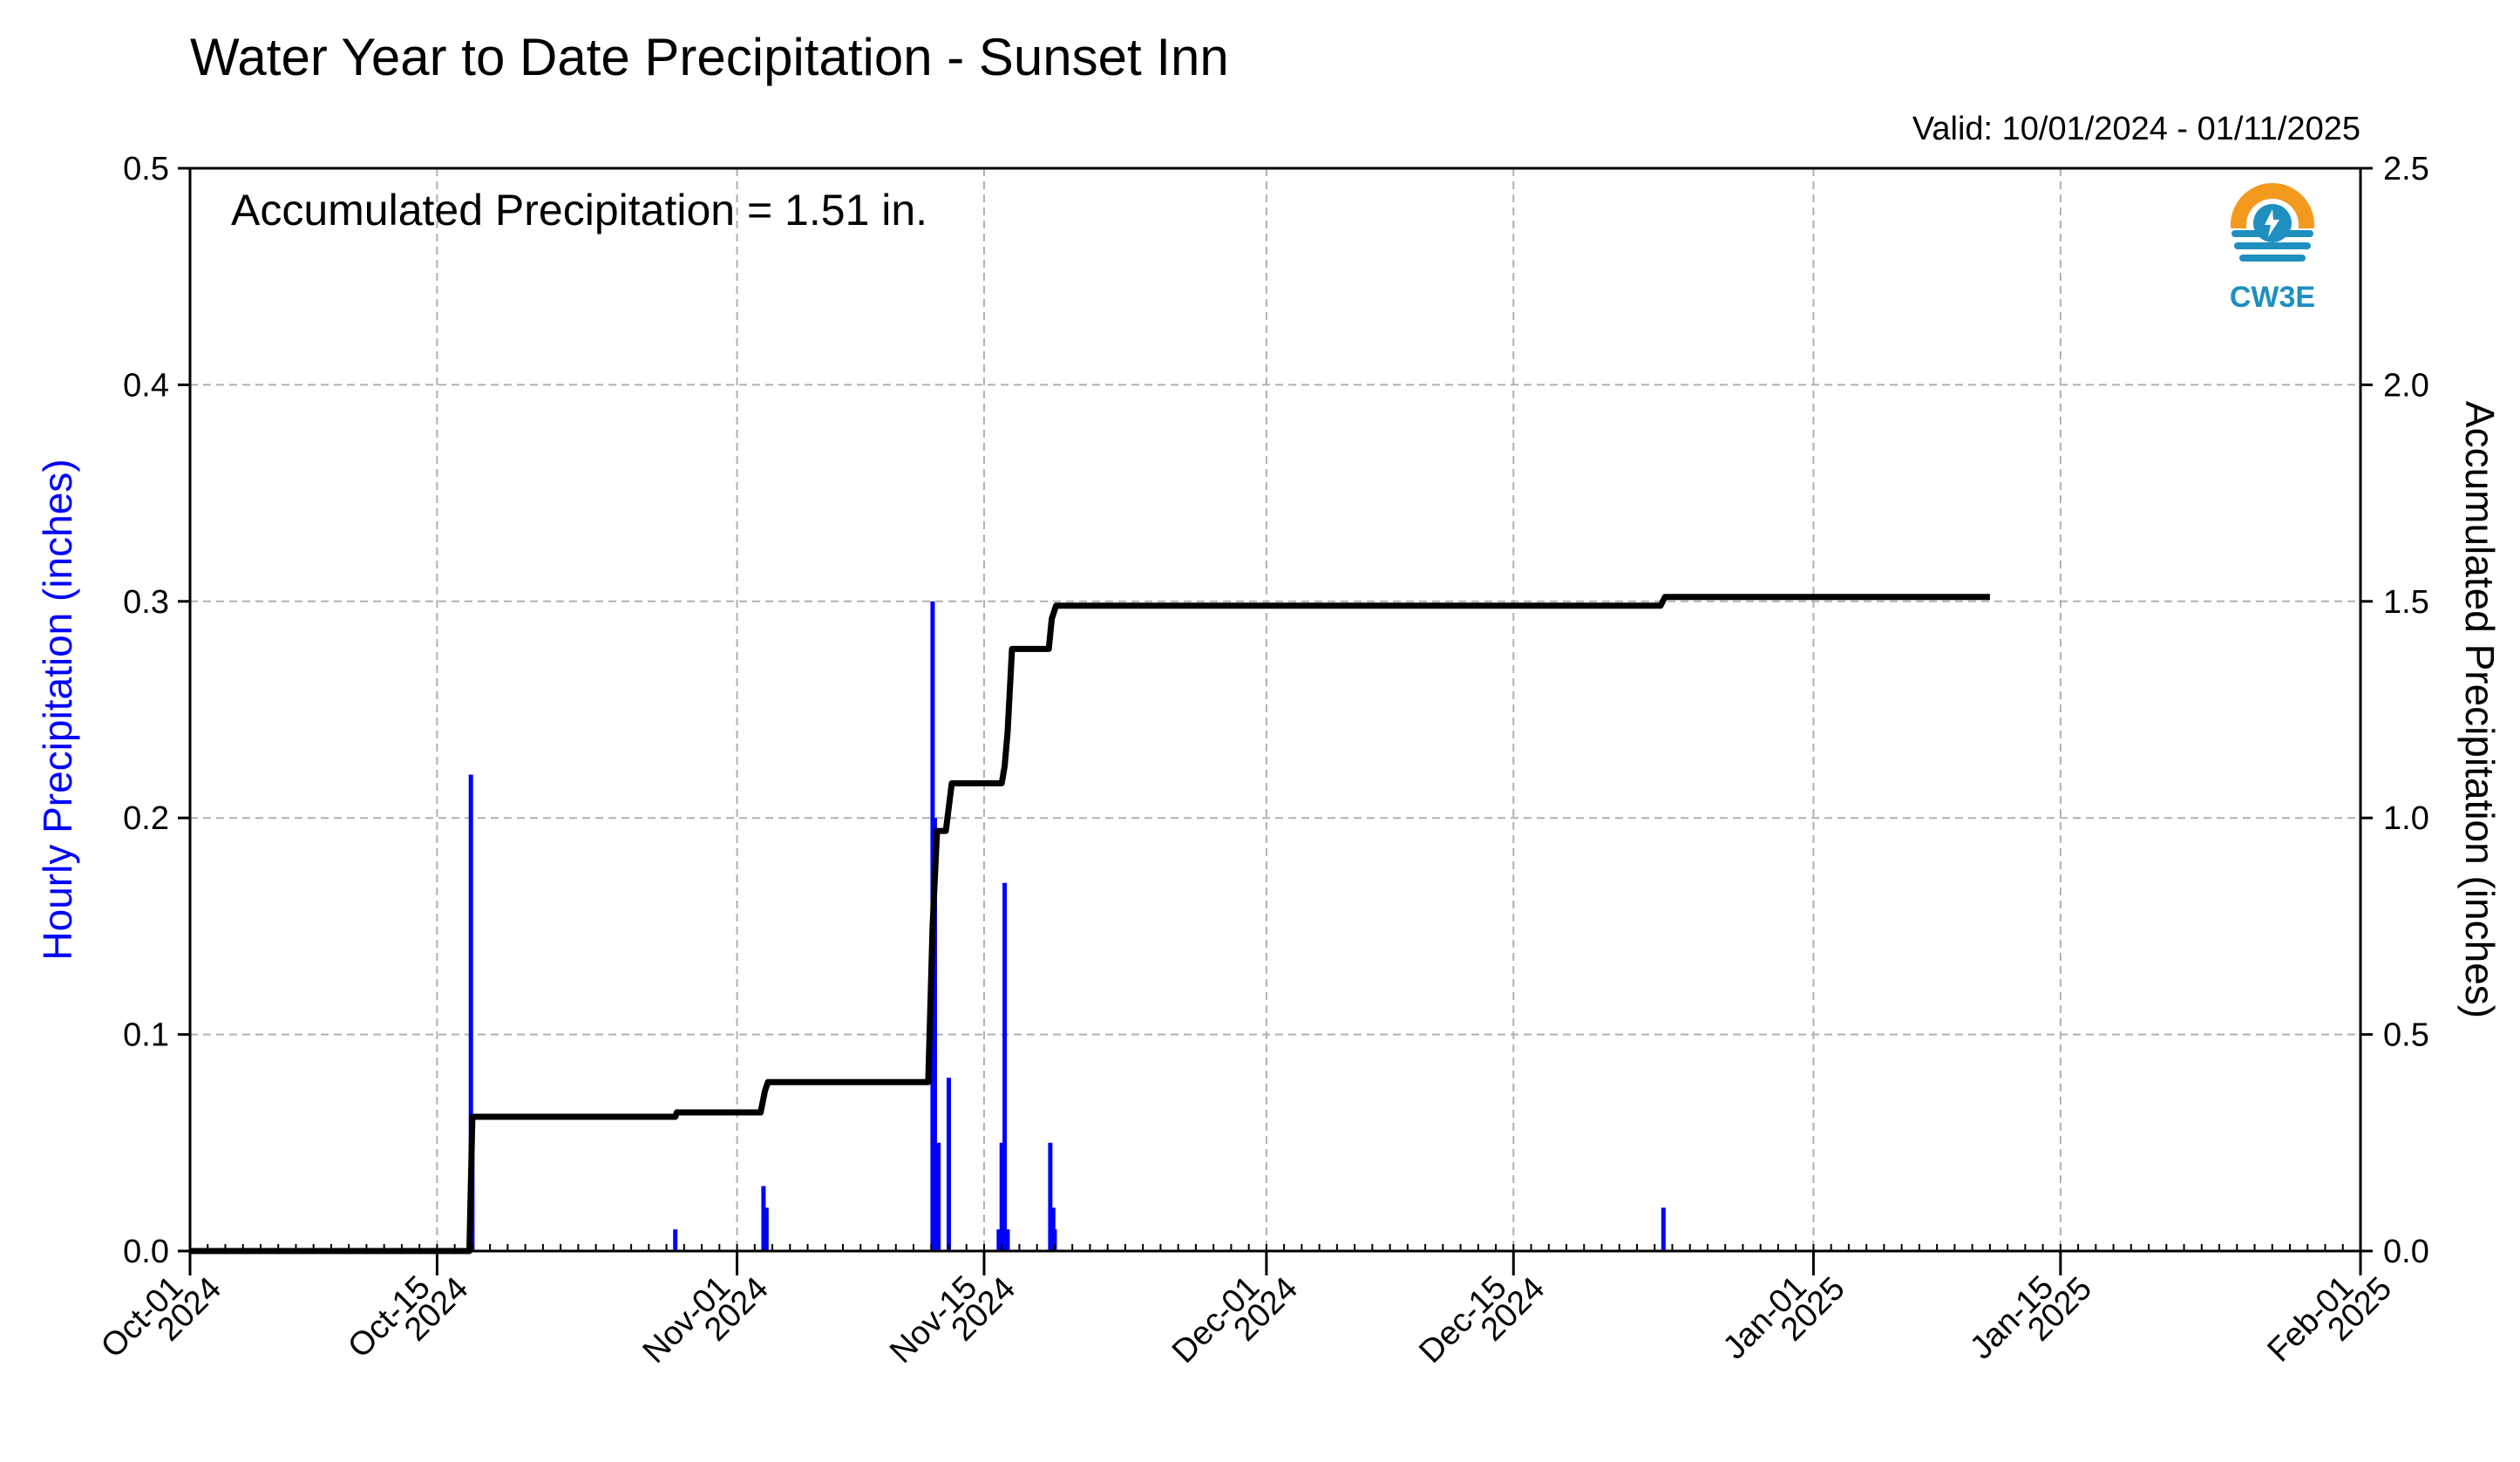 This screenshot has width=2520, height=1462. What do you see at coordinates (146, 1035) in the screenshot?
I see `y-left-tick-label: 0.1` at bounding box center [146, 1035].